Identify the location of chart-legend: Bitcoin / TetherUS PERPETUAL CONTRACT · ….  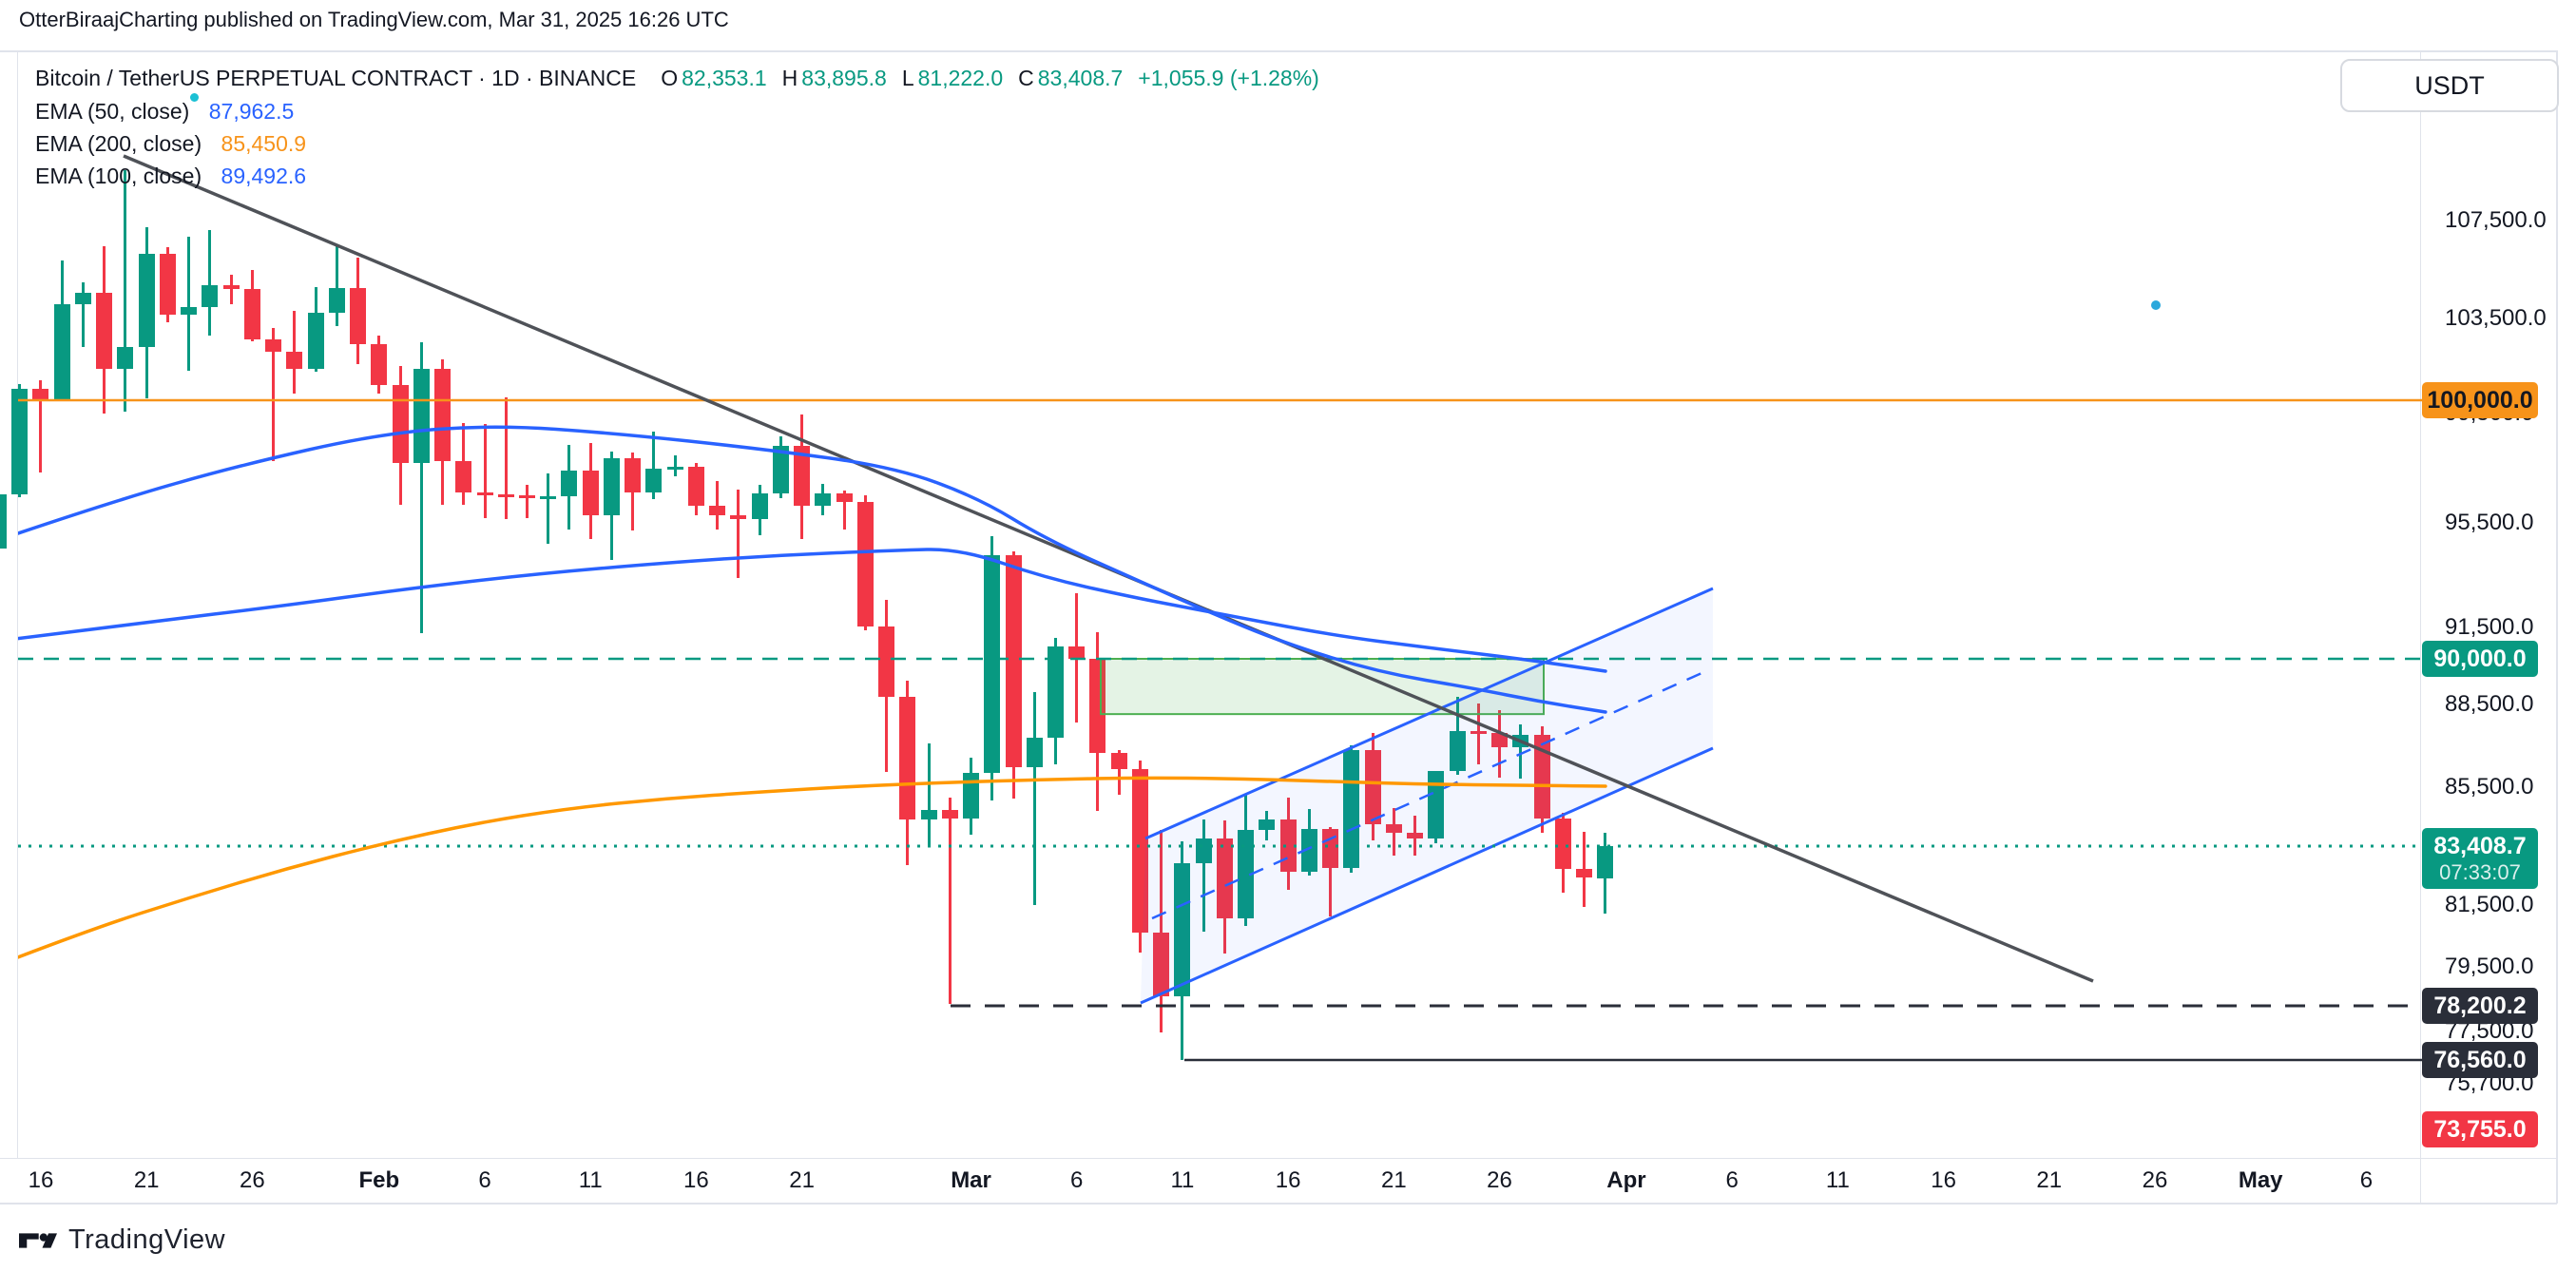
(679, 126).